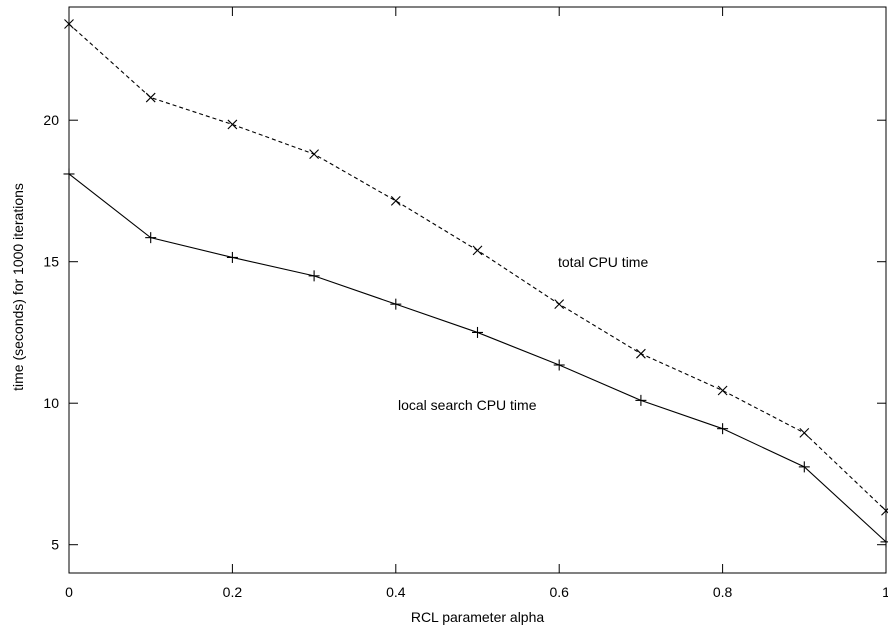 This screenshot has width=888, height=630. I want to click on y-tick-label: 15, so click(51, 262).